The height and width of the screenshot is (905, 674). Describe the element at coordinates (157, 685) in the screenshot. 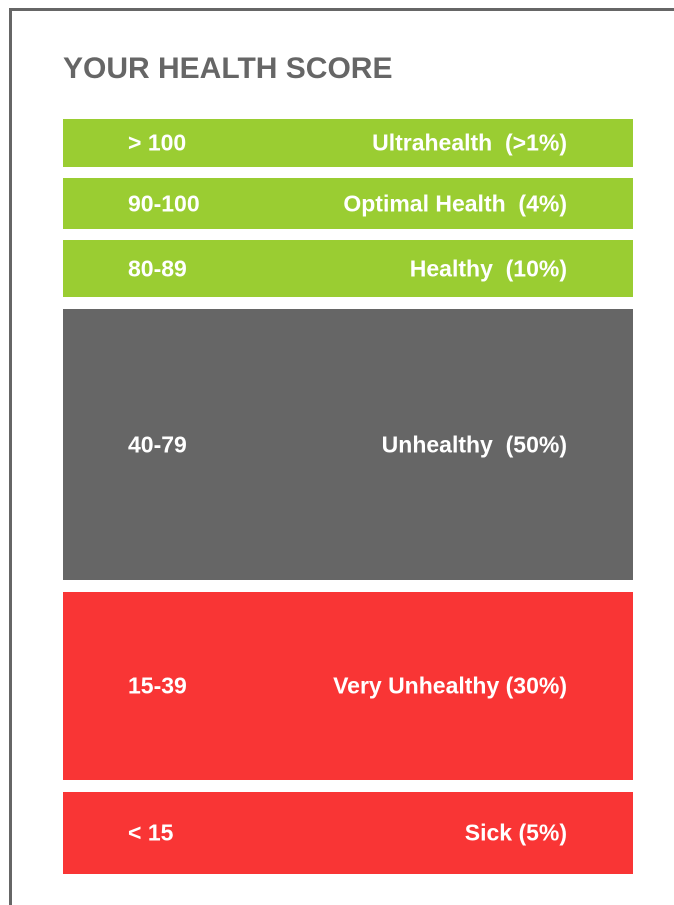

I see `range: 15-39` at that location.